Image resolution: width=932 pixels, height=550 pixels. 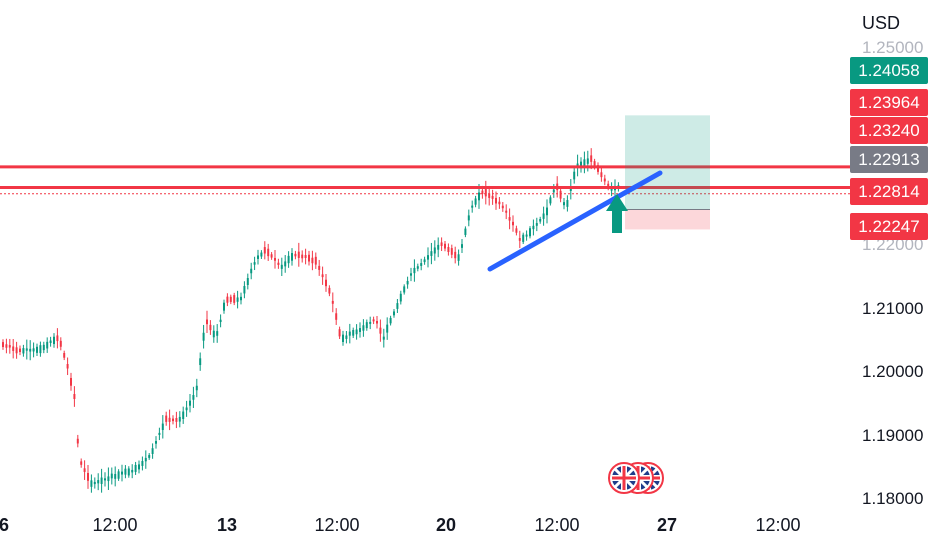 What do you see at coordinates (5, 525) in the screenshot?
I see `time-tick: 6` at bounding box center [5, 525].